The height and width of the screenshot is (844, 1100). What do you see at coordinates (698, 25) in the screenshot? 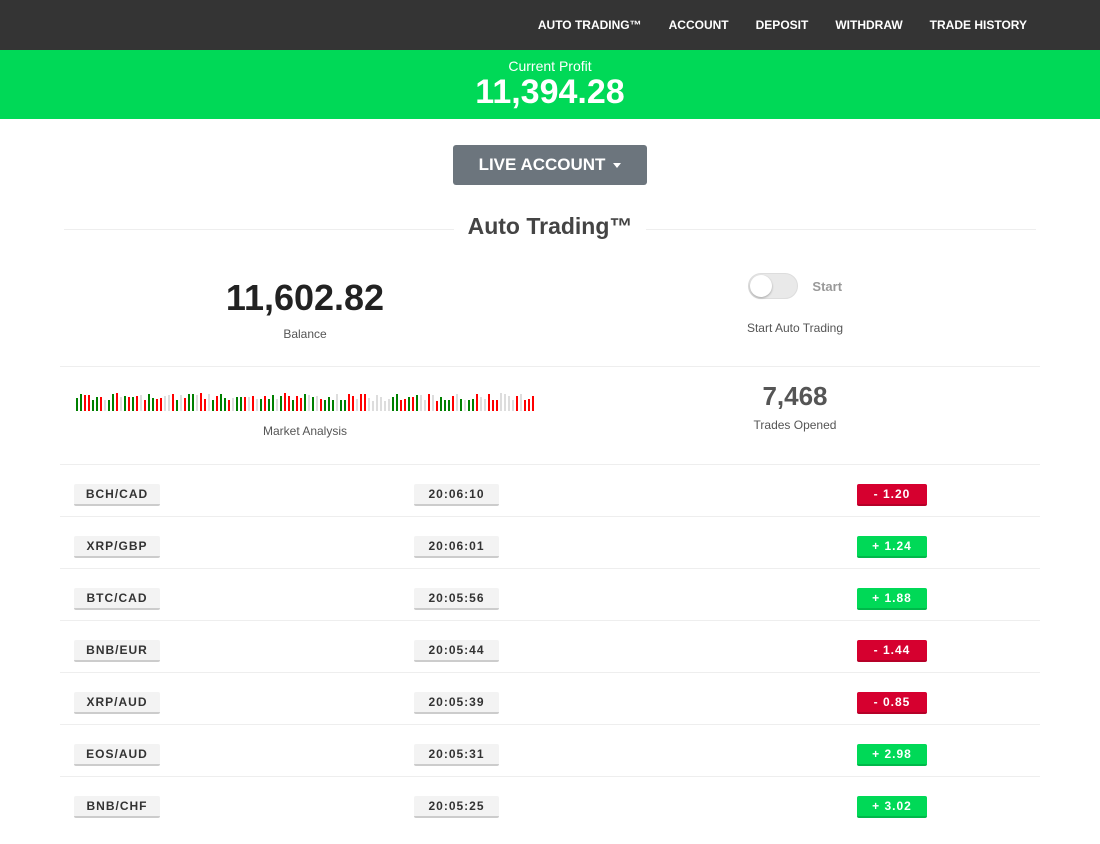
I see `nav-account: ACCOUNT` at bounding box center [698, 25].